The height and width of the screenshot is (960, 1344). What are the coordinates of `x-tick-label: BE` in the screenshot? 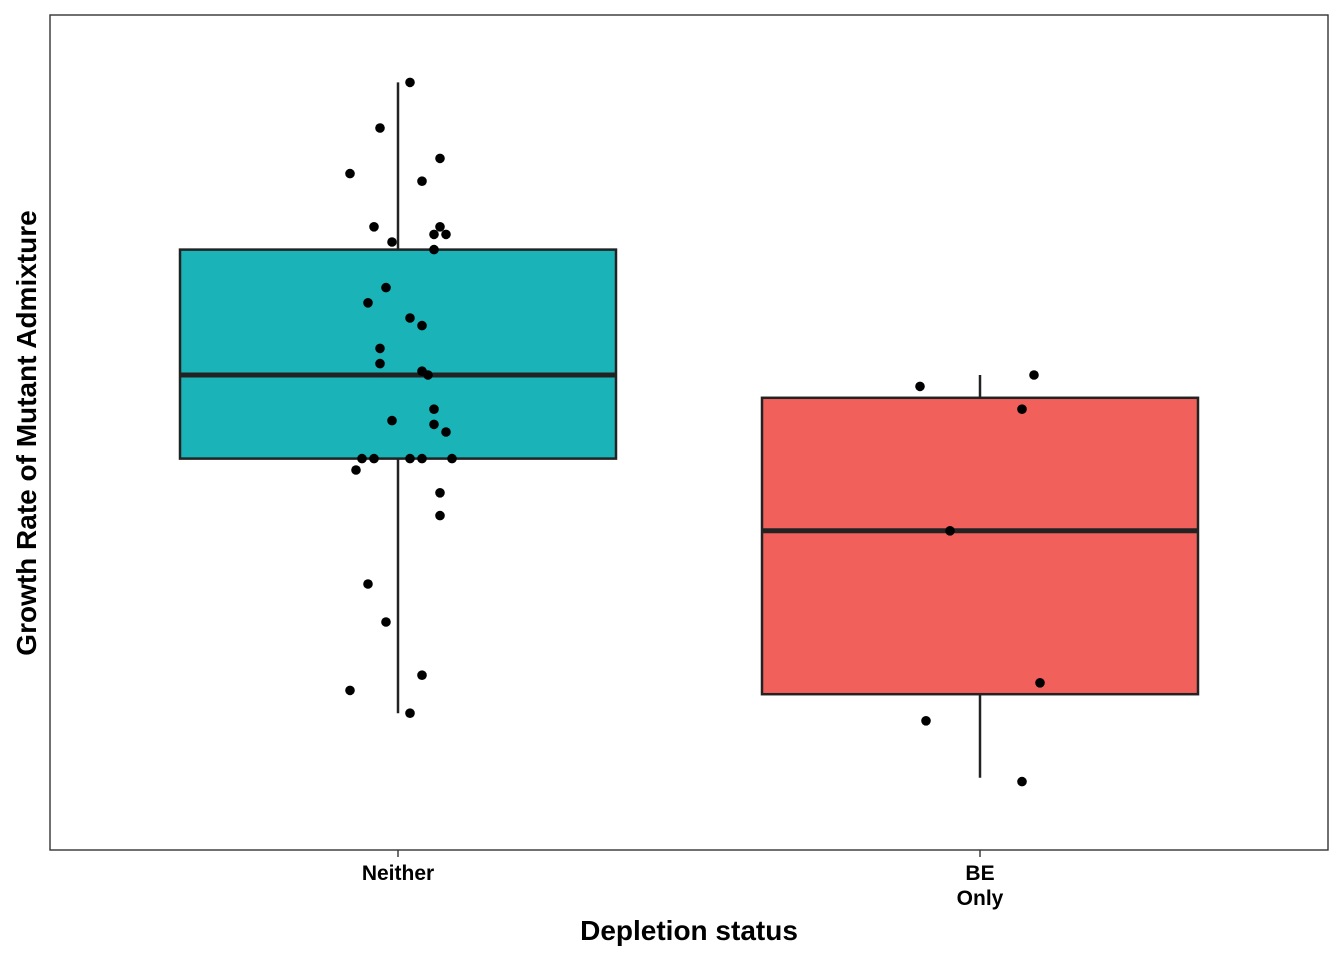 It's located at (979, 873).